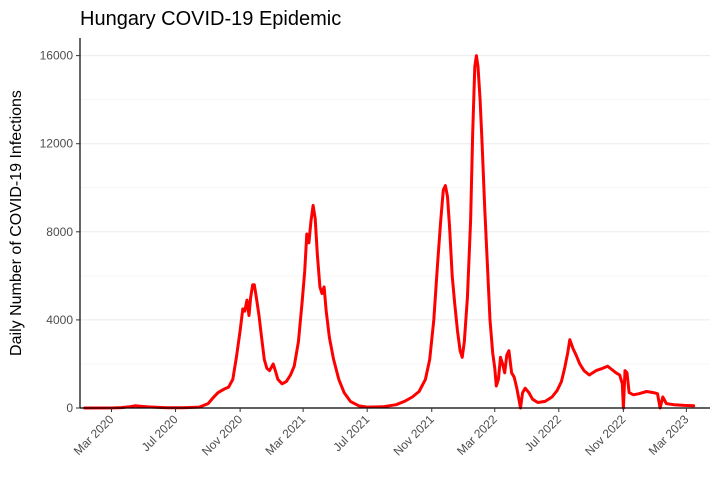 The width and height of the screenshot is (720, 480). I want to click on chart-title: Hungary COVID-19 Epidemic, so click(210, 19).